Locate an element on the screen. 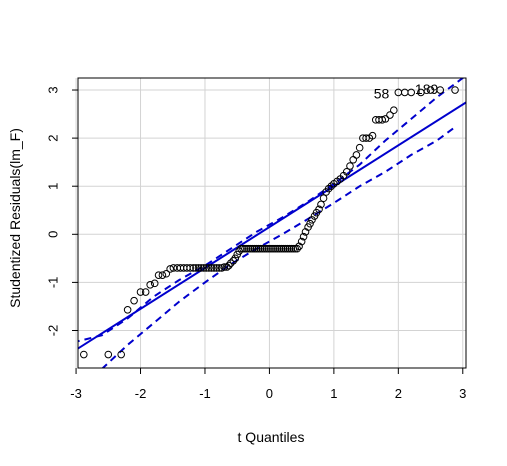 Image resolution: width=507 pixels, height=466 pixels. y-tick-label: 1 is located at coordinates (53, 186).